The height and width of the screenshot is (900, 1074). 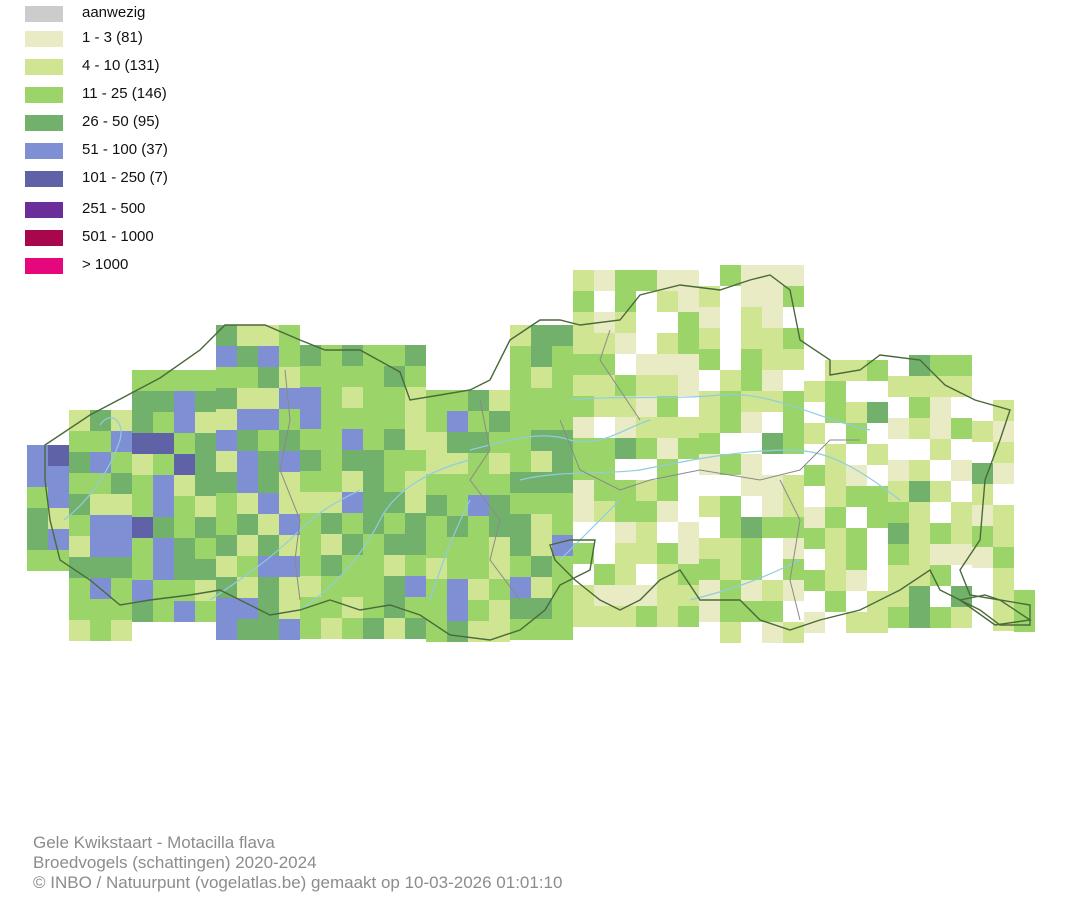 What do you see at coordinates (112, 37) in the screenshot?
I see `legend-label: 1 - 3 (81)` at bounding box center [112, 37].